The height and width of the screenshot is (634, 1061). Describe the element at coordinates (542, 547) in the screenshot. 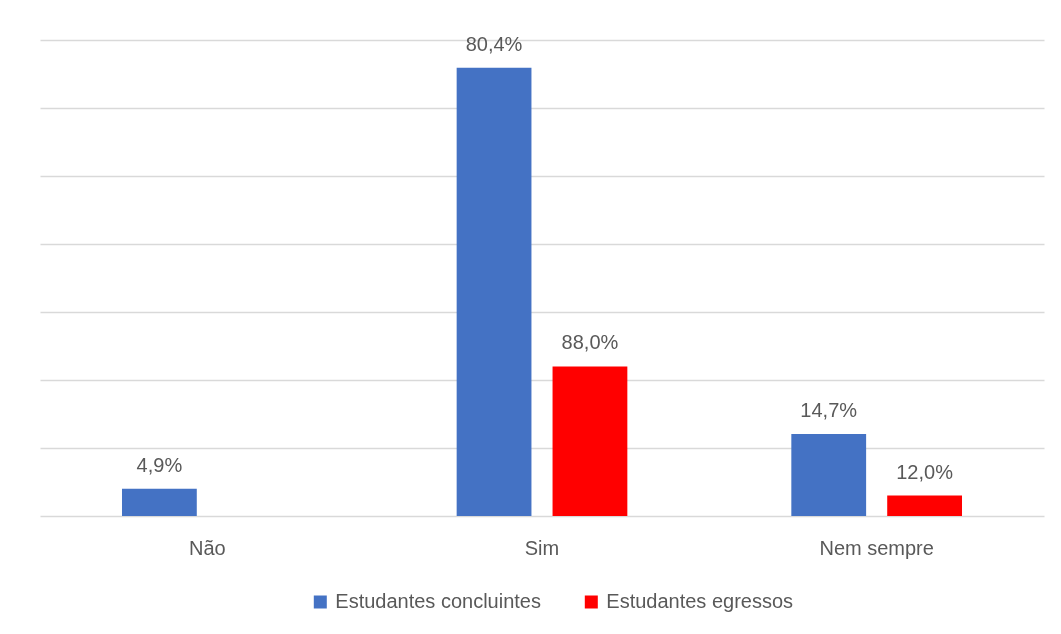

I see `x-tick-label: Sim` at that location.